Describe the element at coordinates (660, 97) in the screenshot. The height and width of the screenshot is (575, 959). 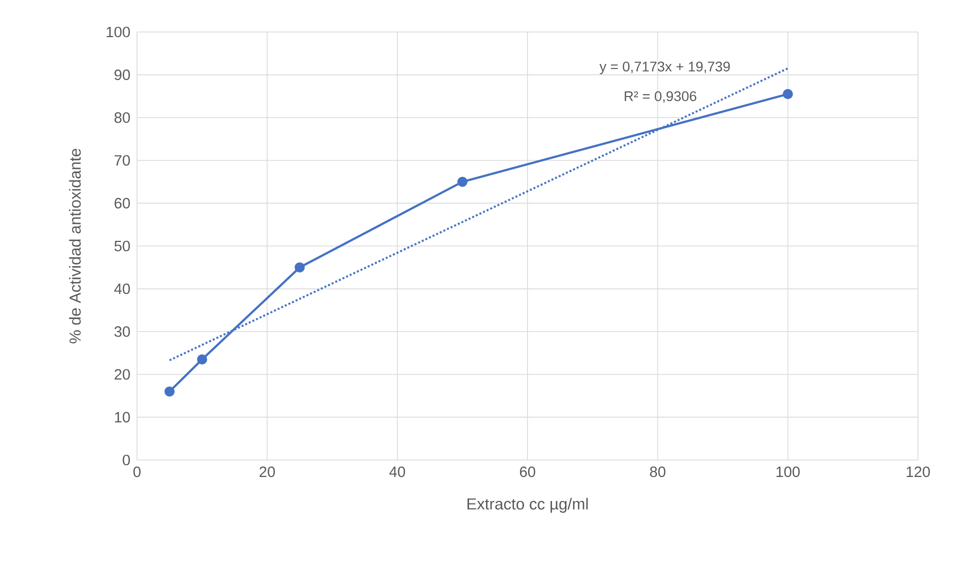
I see `annotation: R² = 0,9306` at that location.